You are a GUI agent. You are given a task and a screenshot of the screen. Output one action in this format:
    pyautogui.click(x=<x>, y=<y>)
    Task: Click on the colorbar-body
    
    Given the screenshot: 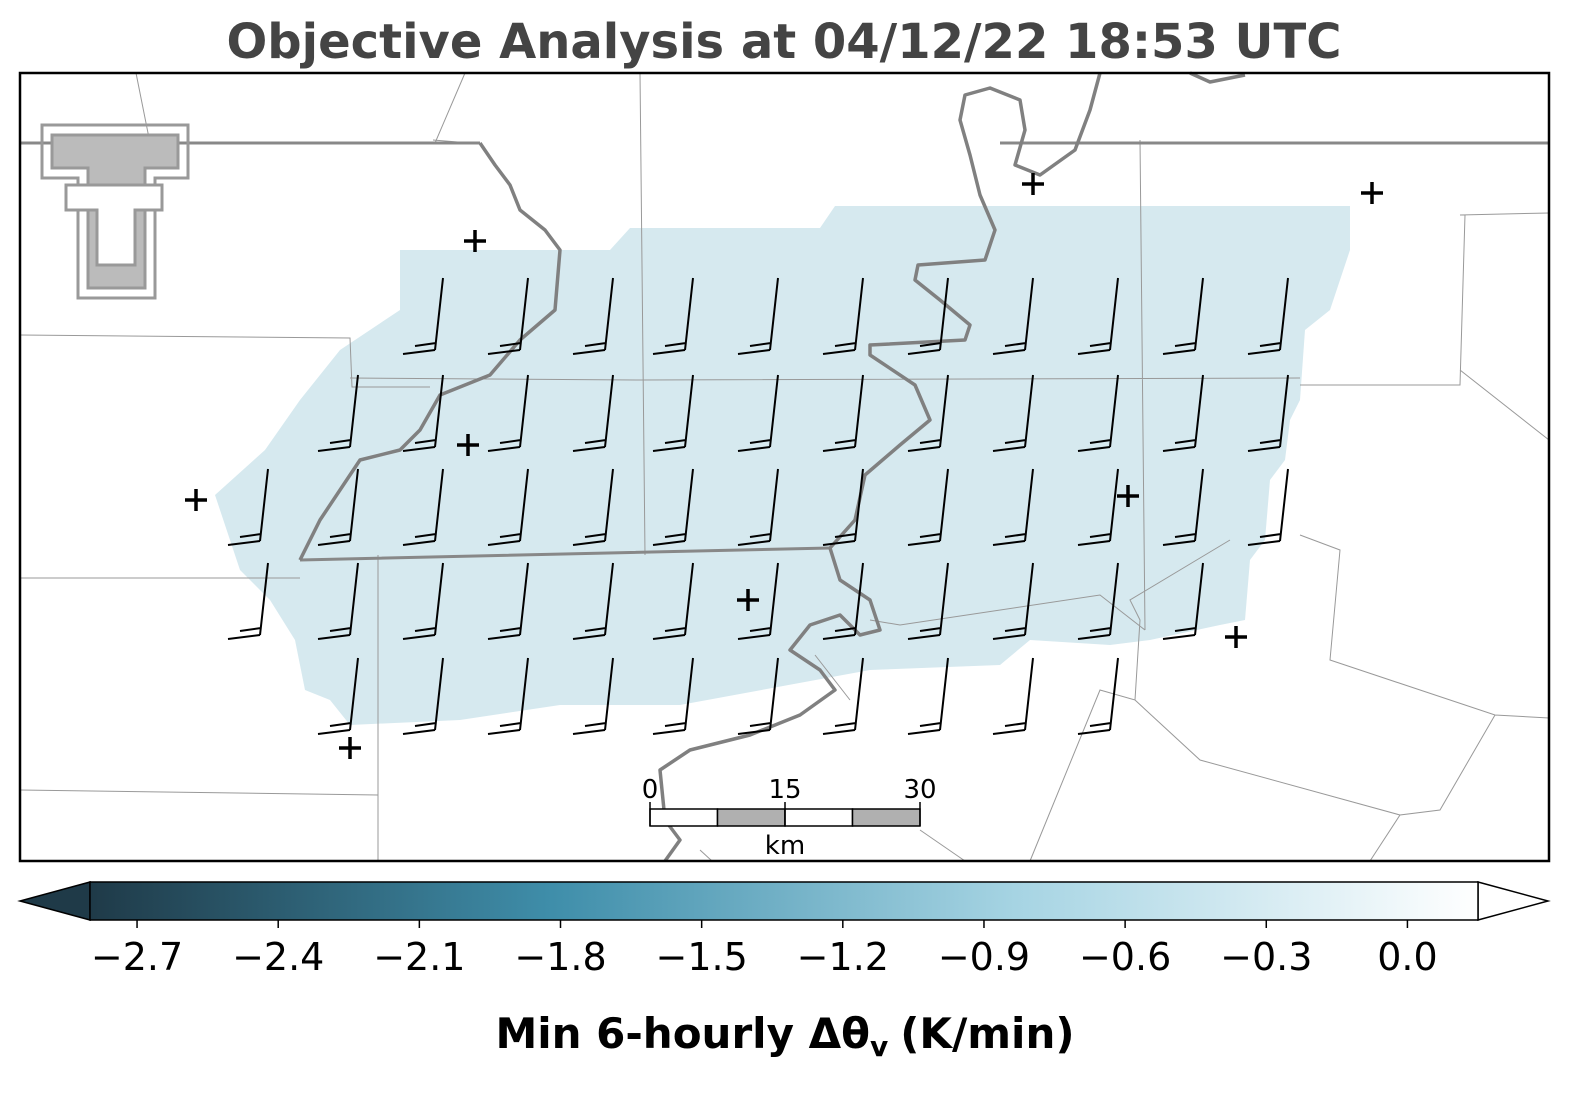 What is the action you would take?
    pyautogui.click(x=784, y=901)
    